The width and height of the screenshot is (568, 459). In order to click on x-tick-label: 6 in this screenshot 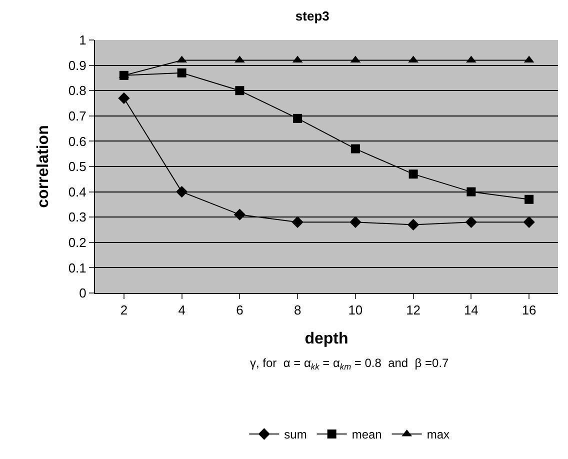, I will do `click(240, 310)`.